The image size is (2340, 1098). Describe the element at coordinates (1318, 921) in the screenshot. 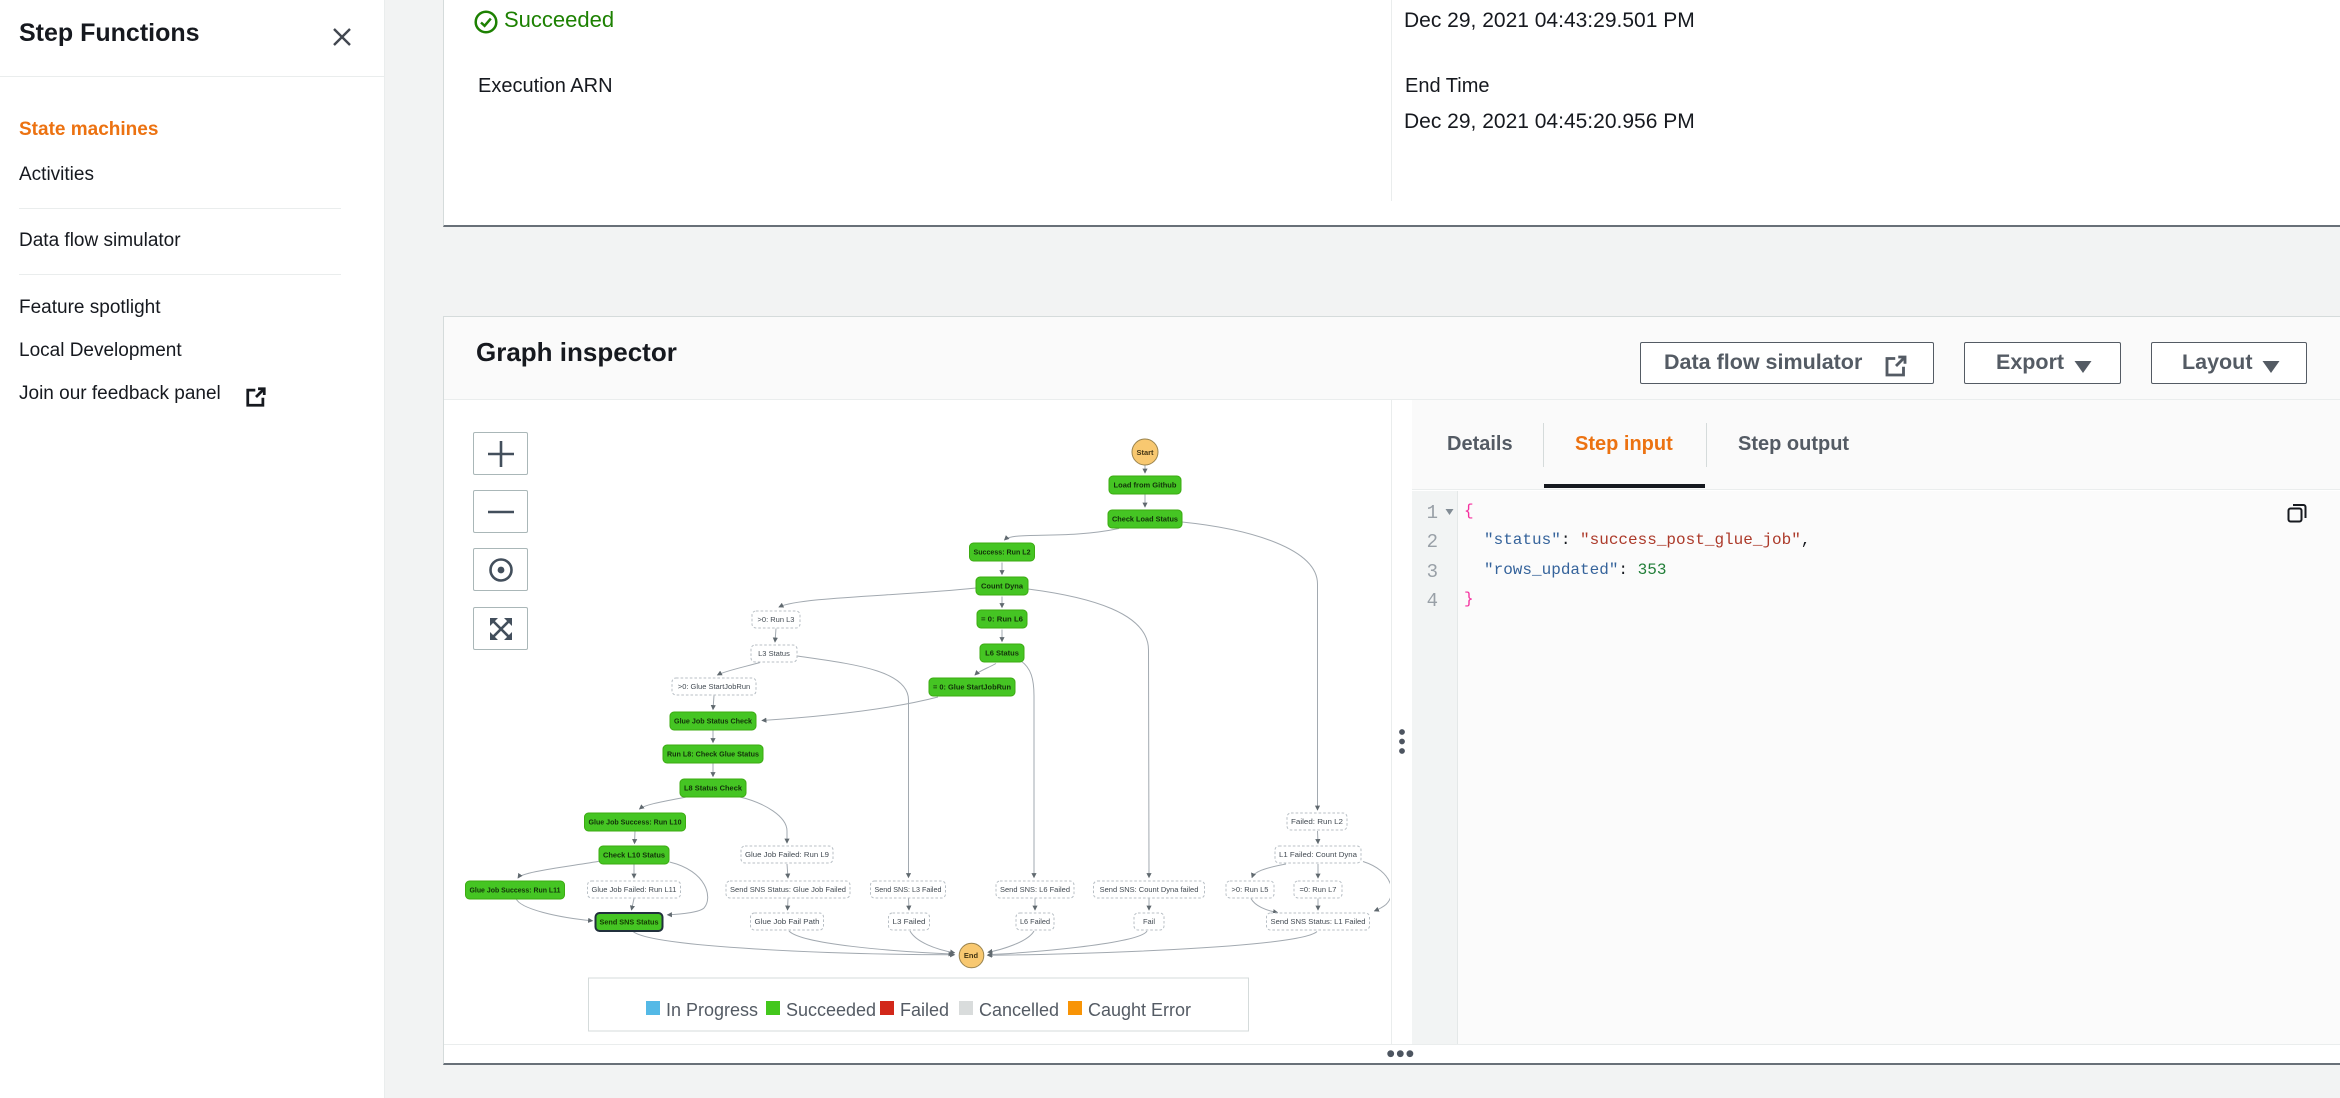

I see `svg-text: Send SNS Status: L1 Failed` at that location.